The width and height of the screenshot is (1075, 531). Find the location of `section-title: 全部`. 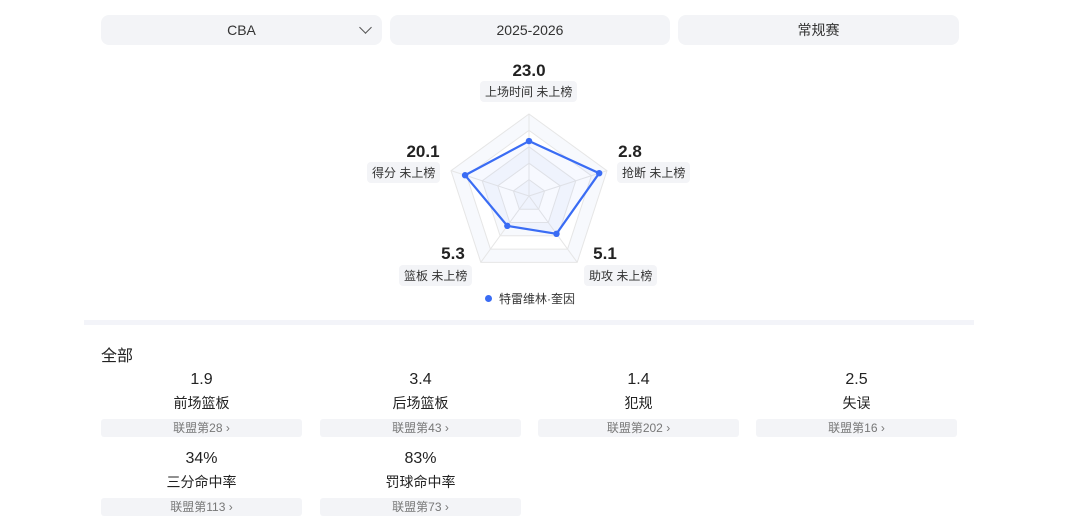

section-title: 全部 is located at coordinates (117, 356).